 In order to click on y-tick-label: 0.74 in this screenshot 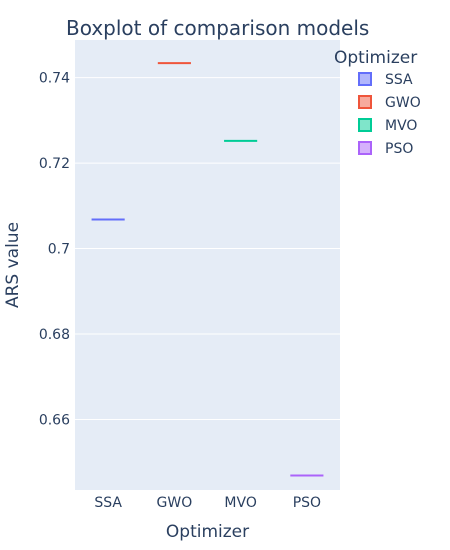, I will do `click(54, 79)`.